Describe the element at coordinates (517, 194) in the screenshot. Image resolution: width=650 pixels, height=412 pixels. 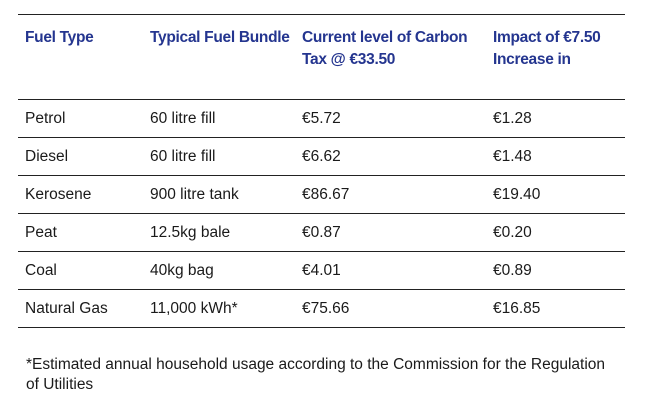
I see `impact-cell: €19.40` at that location.